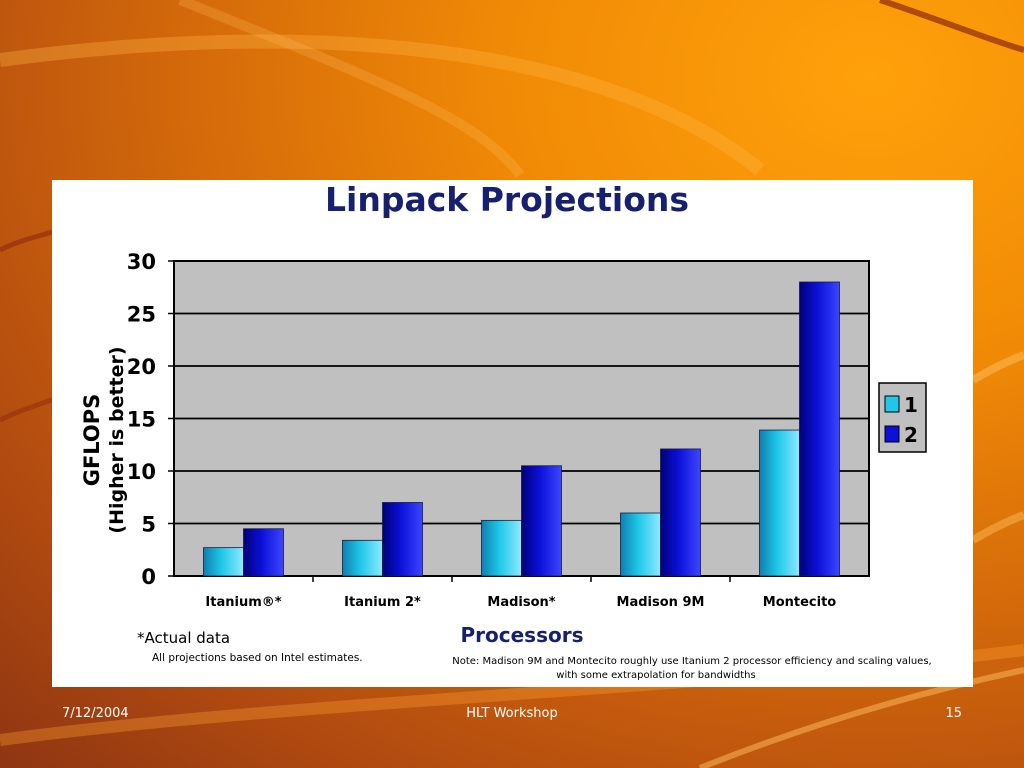 Image resolution: width=1024 pixels, height=768 pixels. Describe the element at coordinates (911, 435) in the screenshot. I see `legend-label-2: 2` at that location.